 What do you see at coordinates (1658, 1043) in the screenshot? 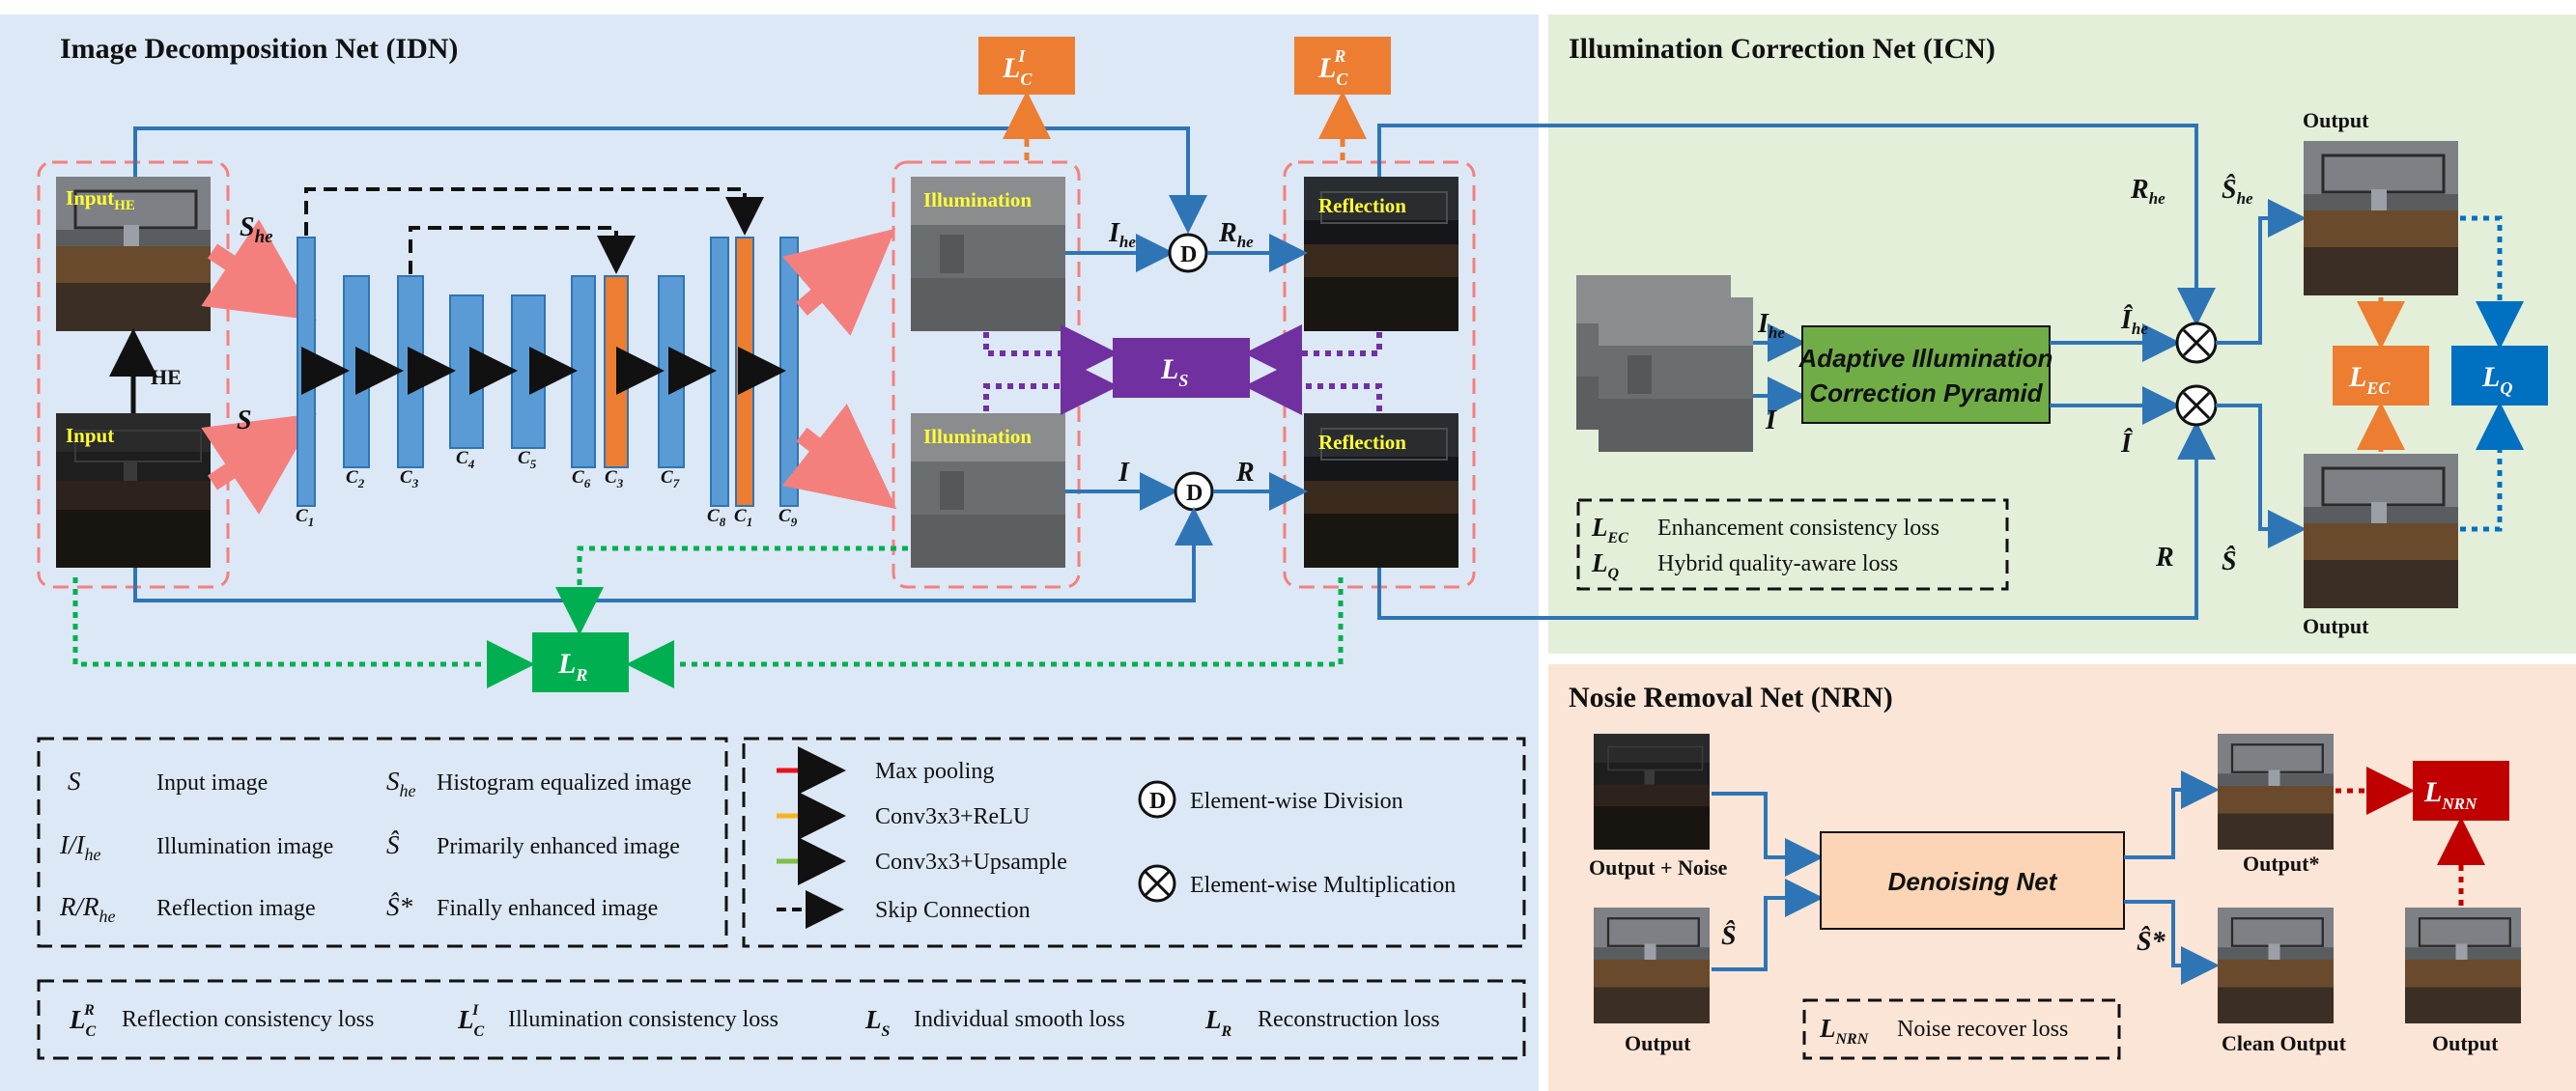
I see `nrn-output-label: Output` at bounding box center [1658, 1043].